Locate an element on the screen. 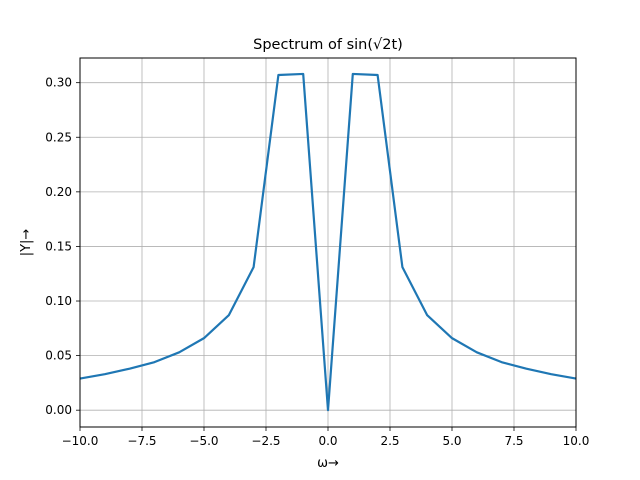 The height and width of the screenshot is (480, 640). x-axis-label: ω→ is located at coordinates (328, 463).